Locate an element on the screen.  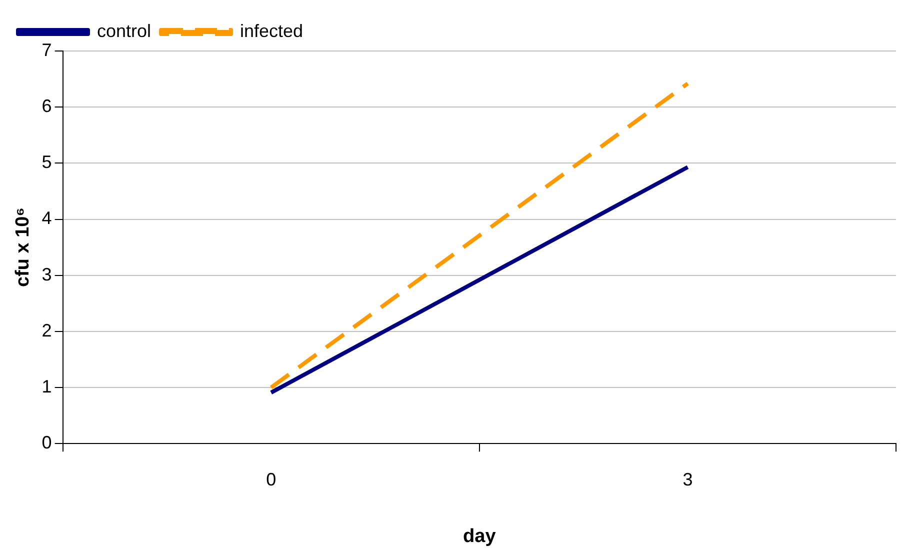
y-tick-label: 6 is located at coordinates (47, 106).